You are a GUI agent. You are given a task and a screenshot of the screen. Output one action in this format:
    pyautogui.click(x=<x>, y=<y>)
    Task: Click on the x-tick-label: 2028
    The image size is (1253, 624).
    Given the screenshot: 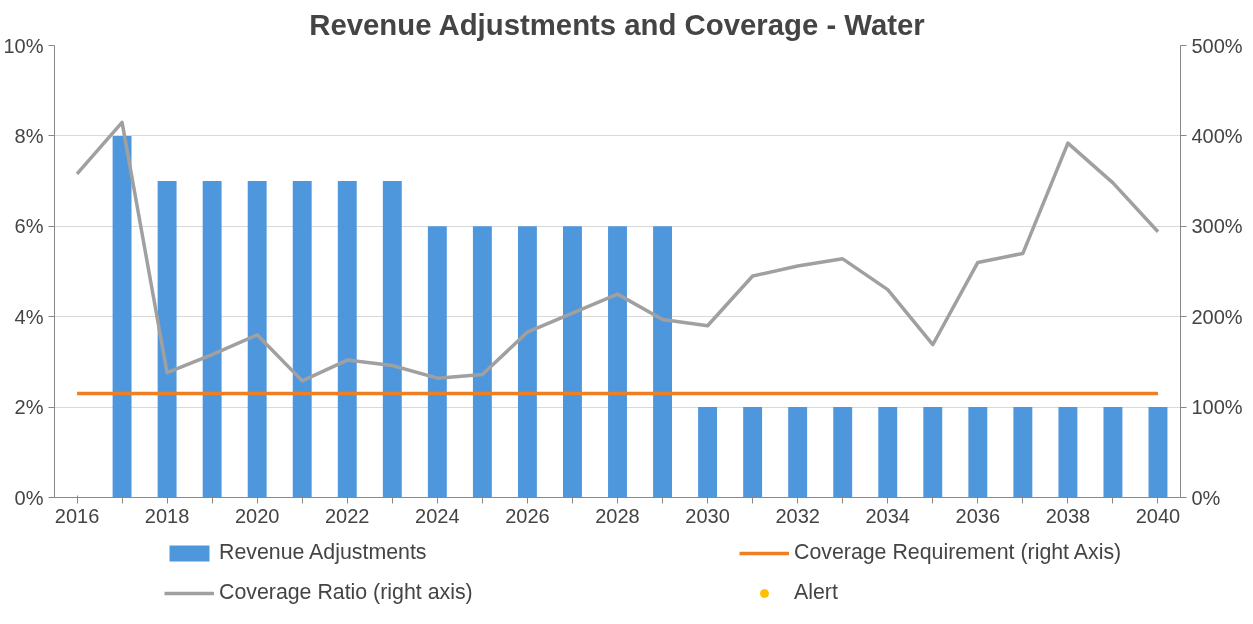 What is the action you would take?
    pyautogui.click(x=617, y=515)
    